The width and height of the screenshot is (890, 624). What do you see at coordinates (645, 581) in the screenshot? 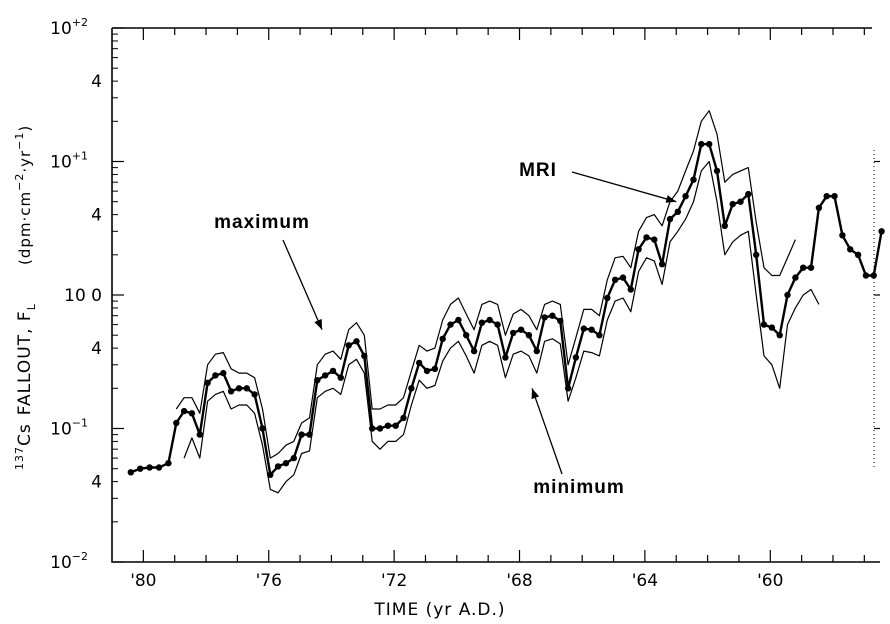
I see `x-tick-label: '64` at bounding box center [645, 581].